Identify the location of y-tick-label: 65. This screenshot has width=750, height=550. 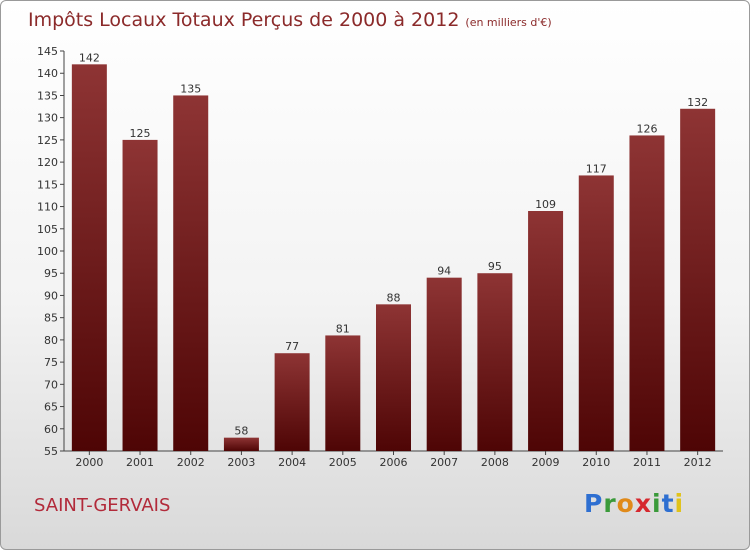
(51, 407).